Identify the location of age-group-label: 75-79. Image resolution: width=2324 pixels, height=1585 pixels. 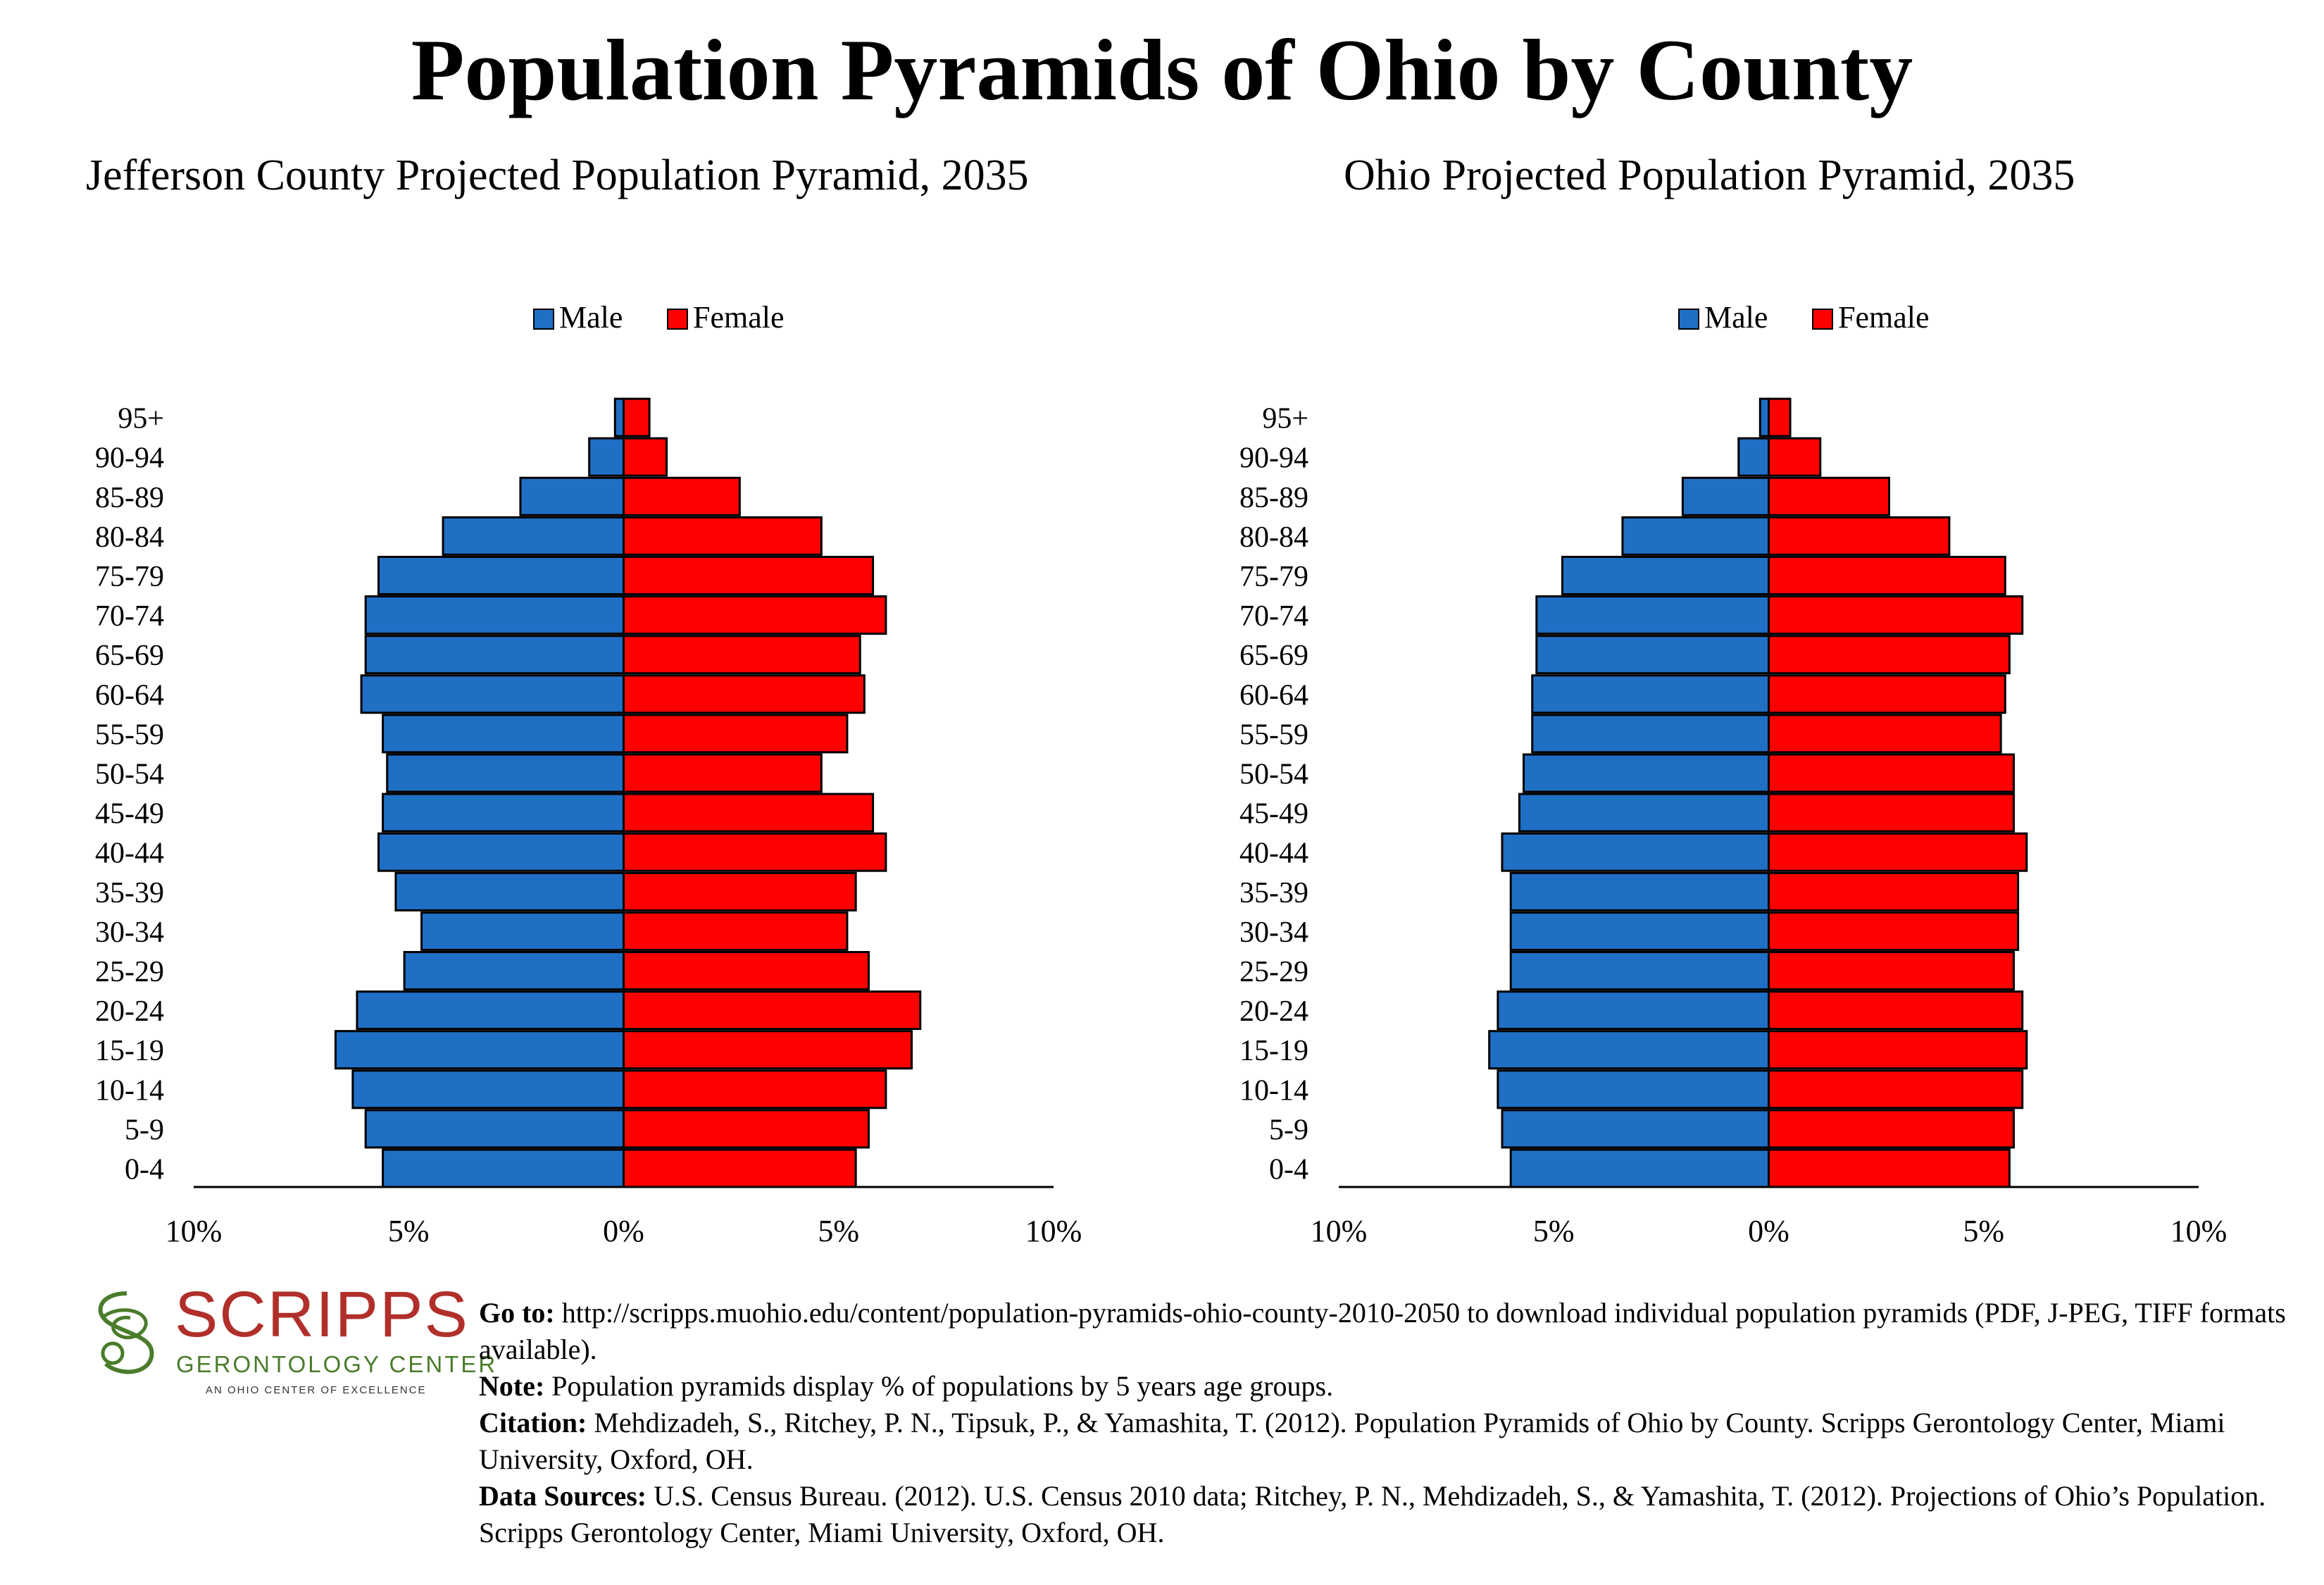
(129, 577).